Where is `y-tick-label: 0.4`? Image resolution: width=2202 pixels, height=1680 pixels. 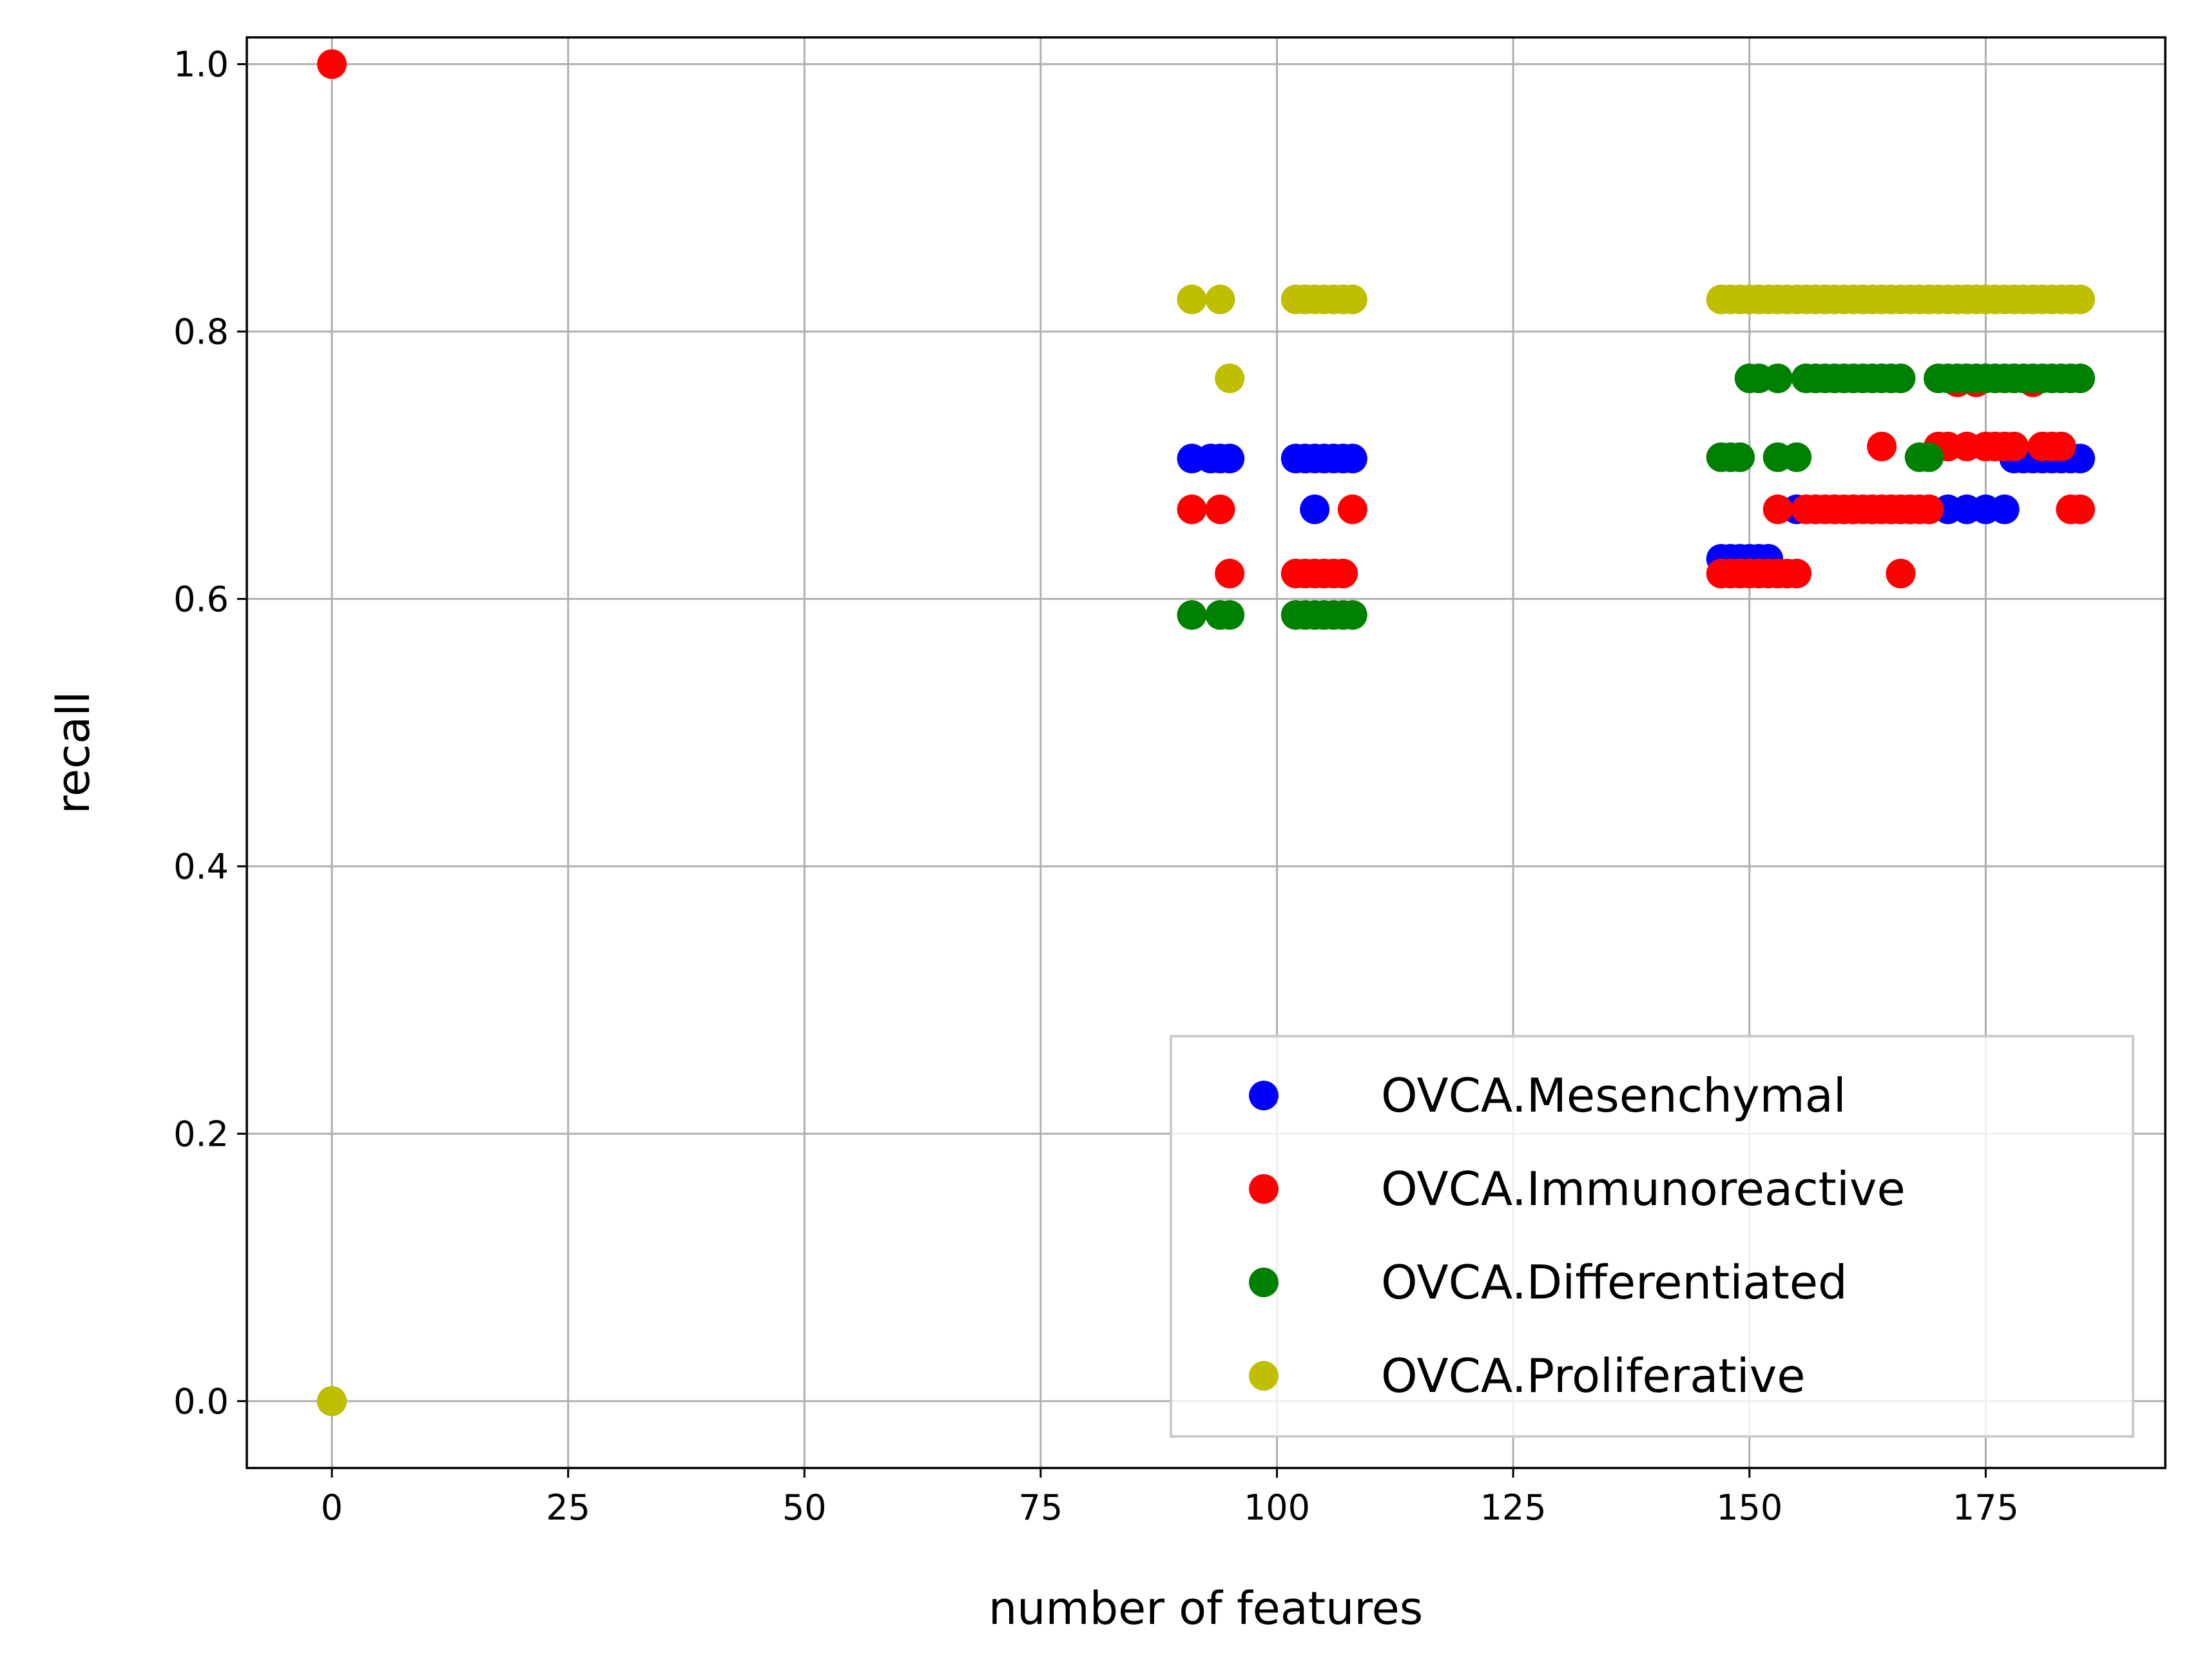 y-tick-label: 0.4 is located at coordinates (201, 867).